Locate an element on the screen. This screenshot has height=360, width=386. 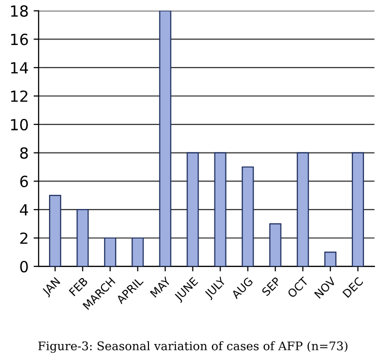
y-tick-label: 14 is located at coordinates (19, 68).